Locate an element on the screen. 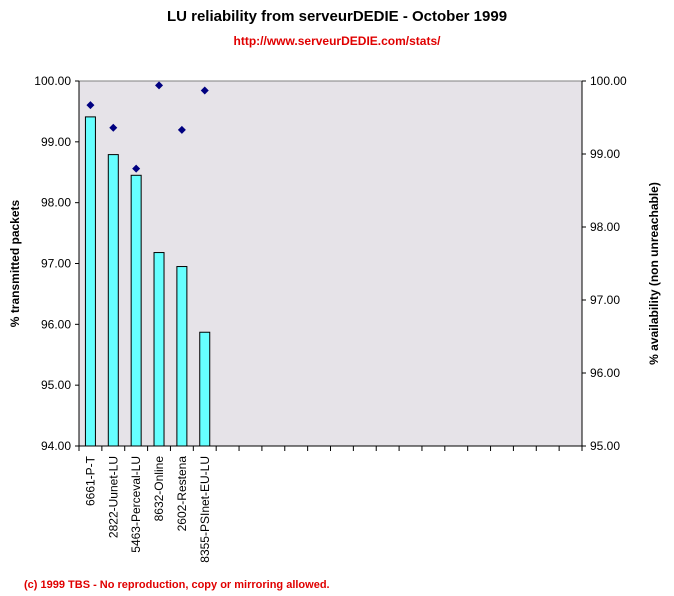  y2-axis-label: % availability (non unreachable) is located at coordinates (654, 273).